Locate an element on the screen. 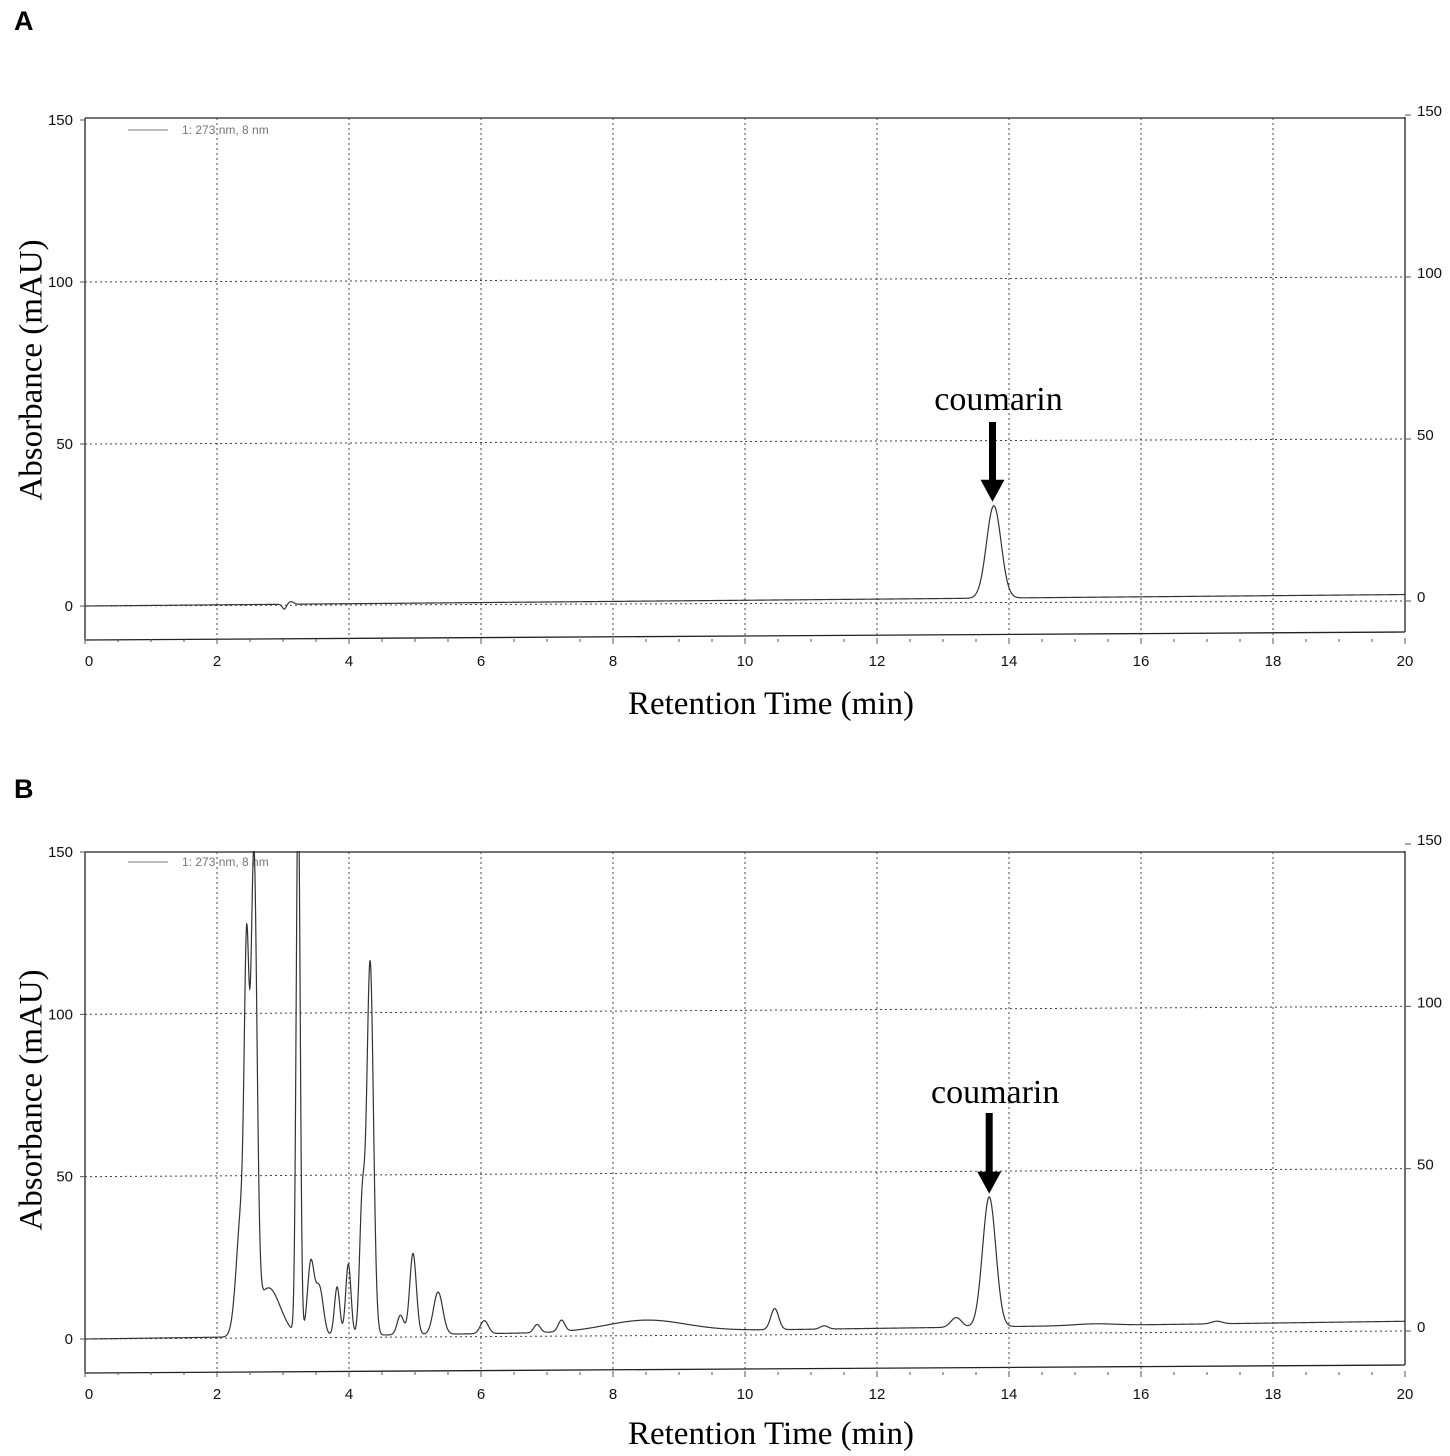  x-axis-line is located at coordinates (745, 636).